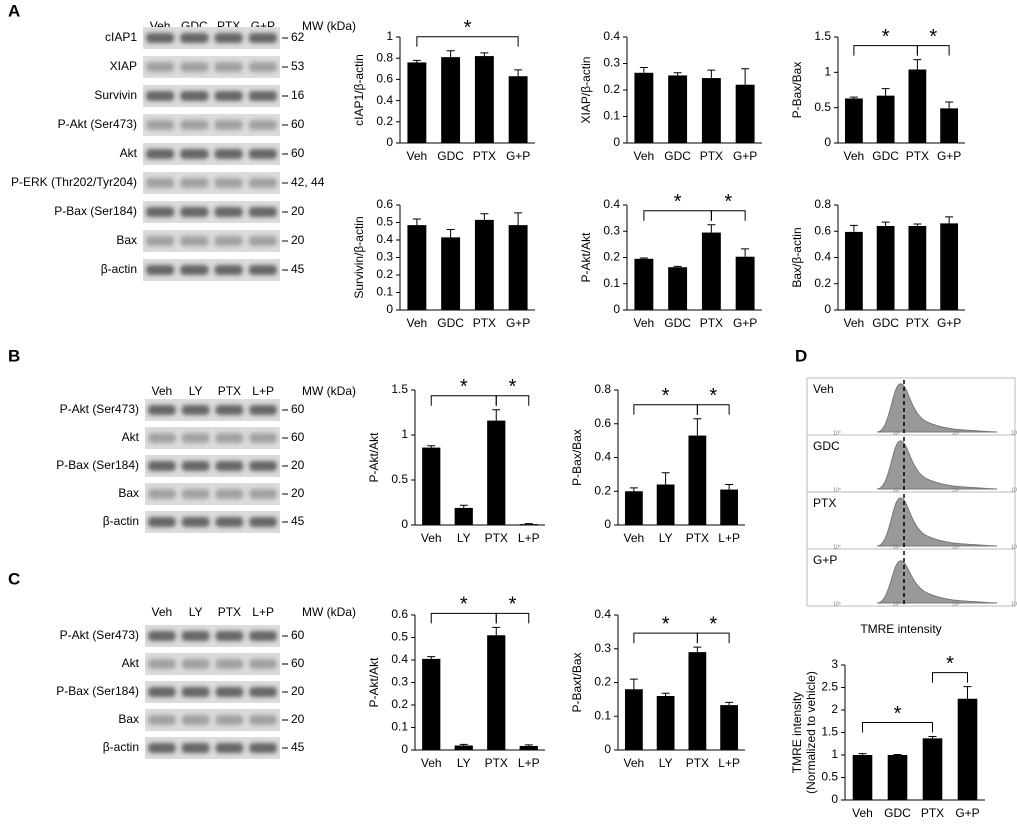  Describe the element at coordinates (374, 682) in the screenshot. I see `y-axis-label: P-Akt/Akt` at that location.